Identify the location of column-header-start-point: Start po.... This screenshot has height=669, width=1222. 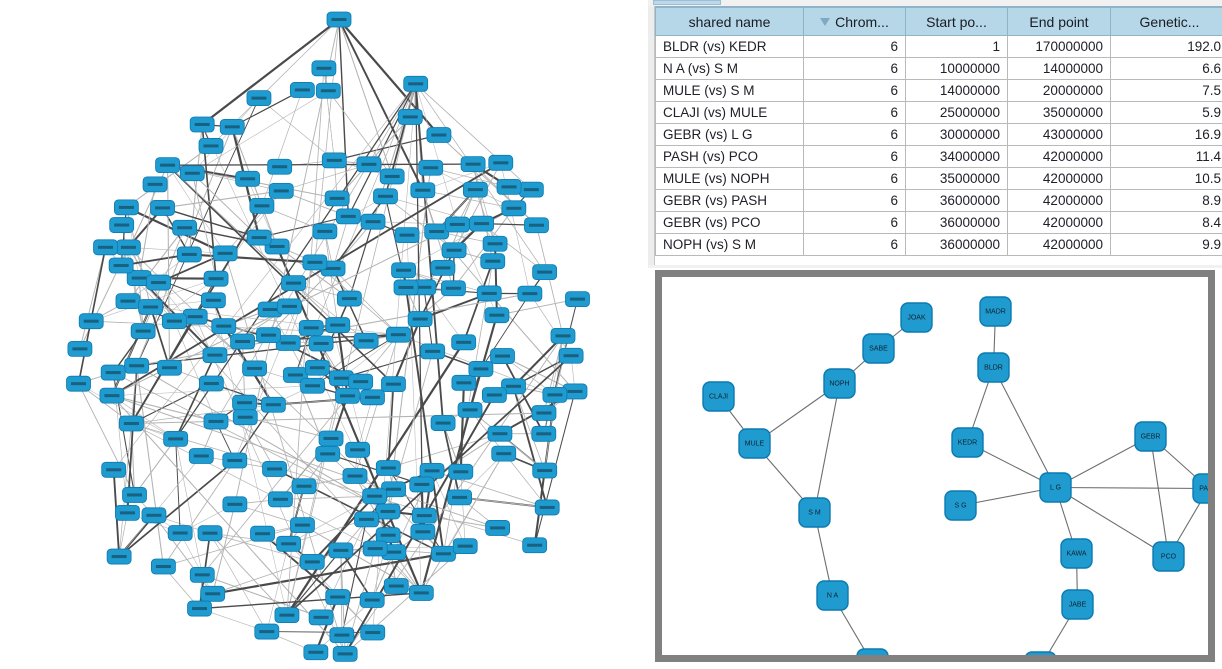
(956, 21).